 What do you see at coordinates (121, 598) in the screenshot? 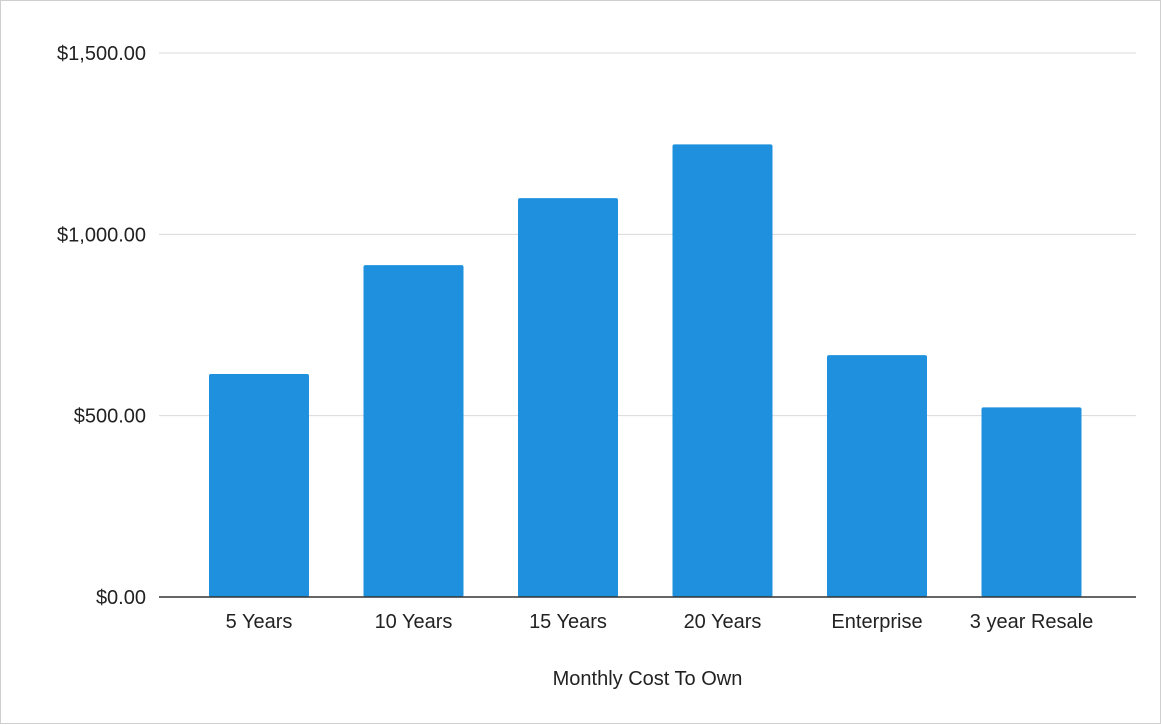
I see `y-tick-label: $0.00` at bounding box center [121, 598].